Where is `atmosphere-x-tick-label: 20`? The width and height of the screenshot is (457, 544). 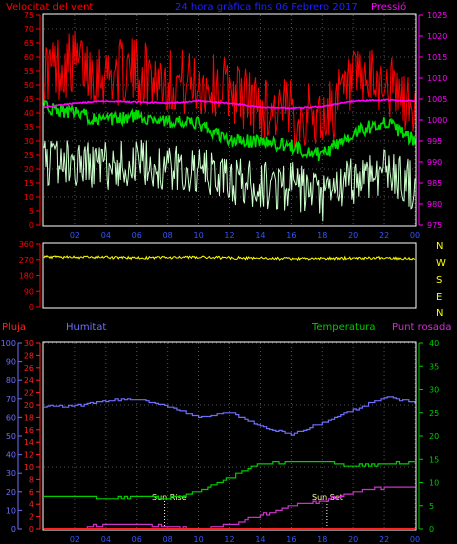 atmosphere-x-tick-label: 20 is located at coordinates (353, 539).